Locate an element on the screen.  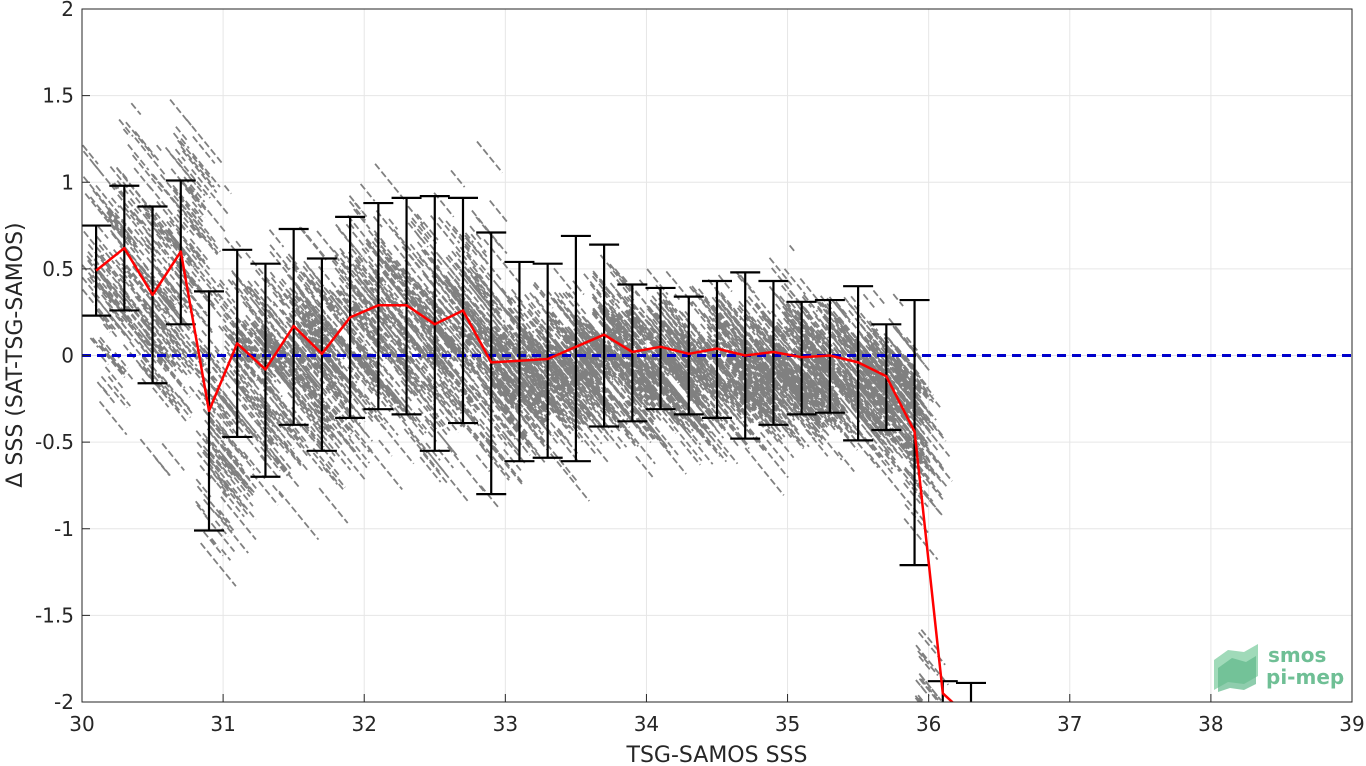
y-tick-label: -1 is located at coordinates (64, 529).